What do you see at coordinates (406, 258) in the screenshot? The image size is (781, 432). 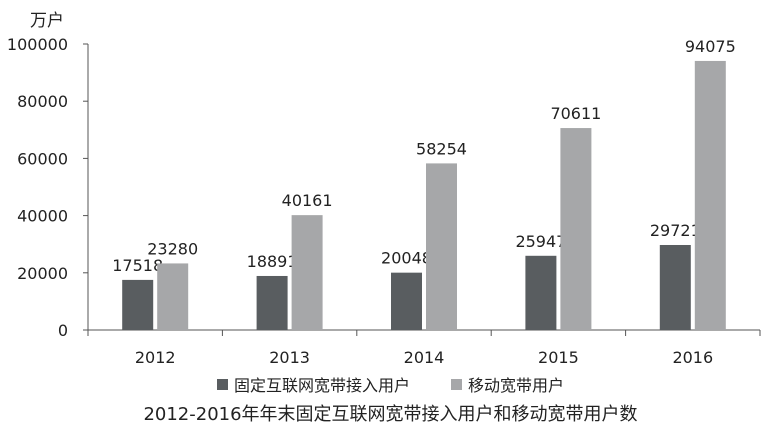 I see `data-label-fixed-2014: 20048` at bounding box center [406, 258].